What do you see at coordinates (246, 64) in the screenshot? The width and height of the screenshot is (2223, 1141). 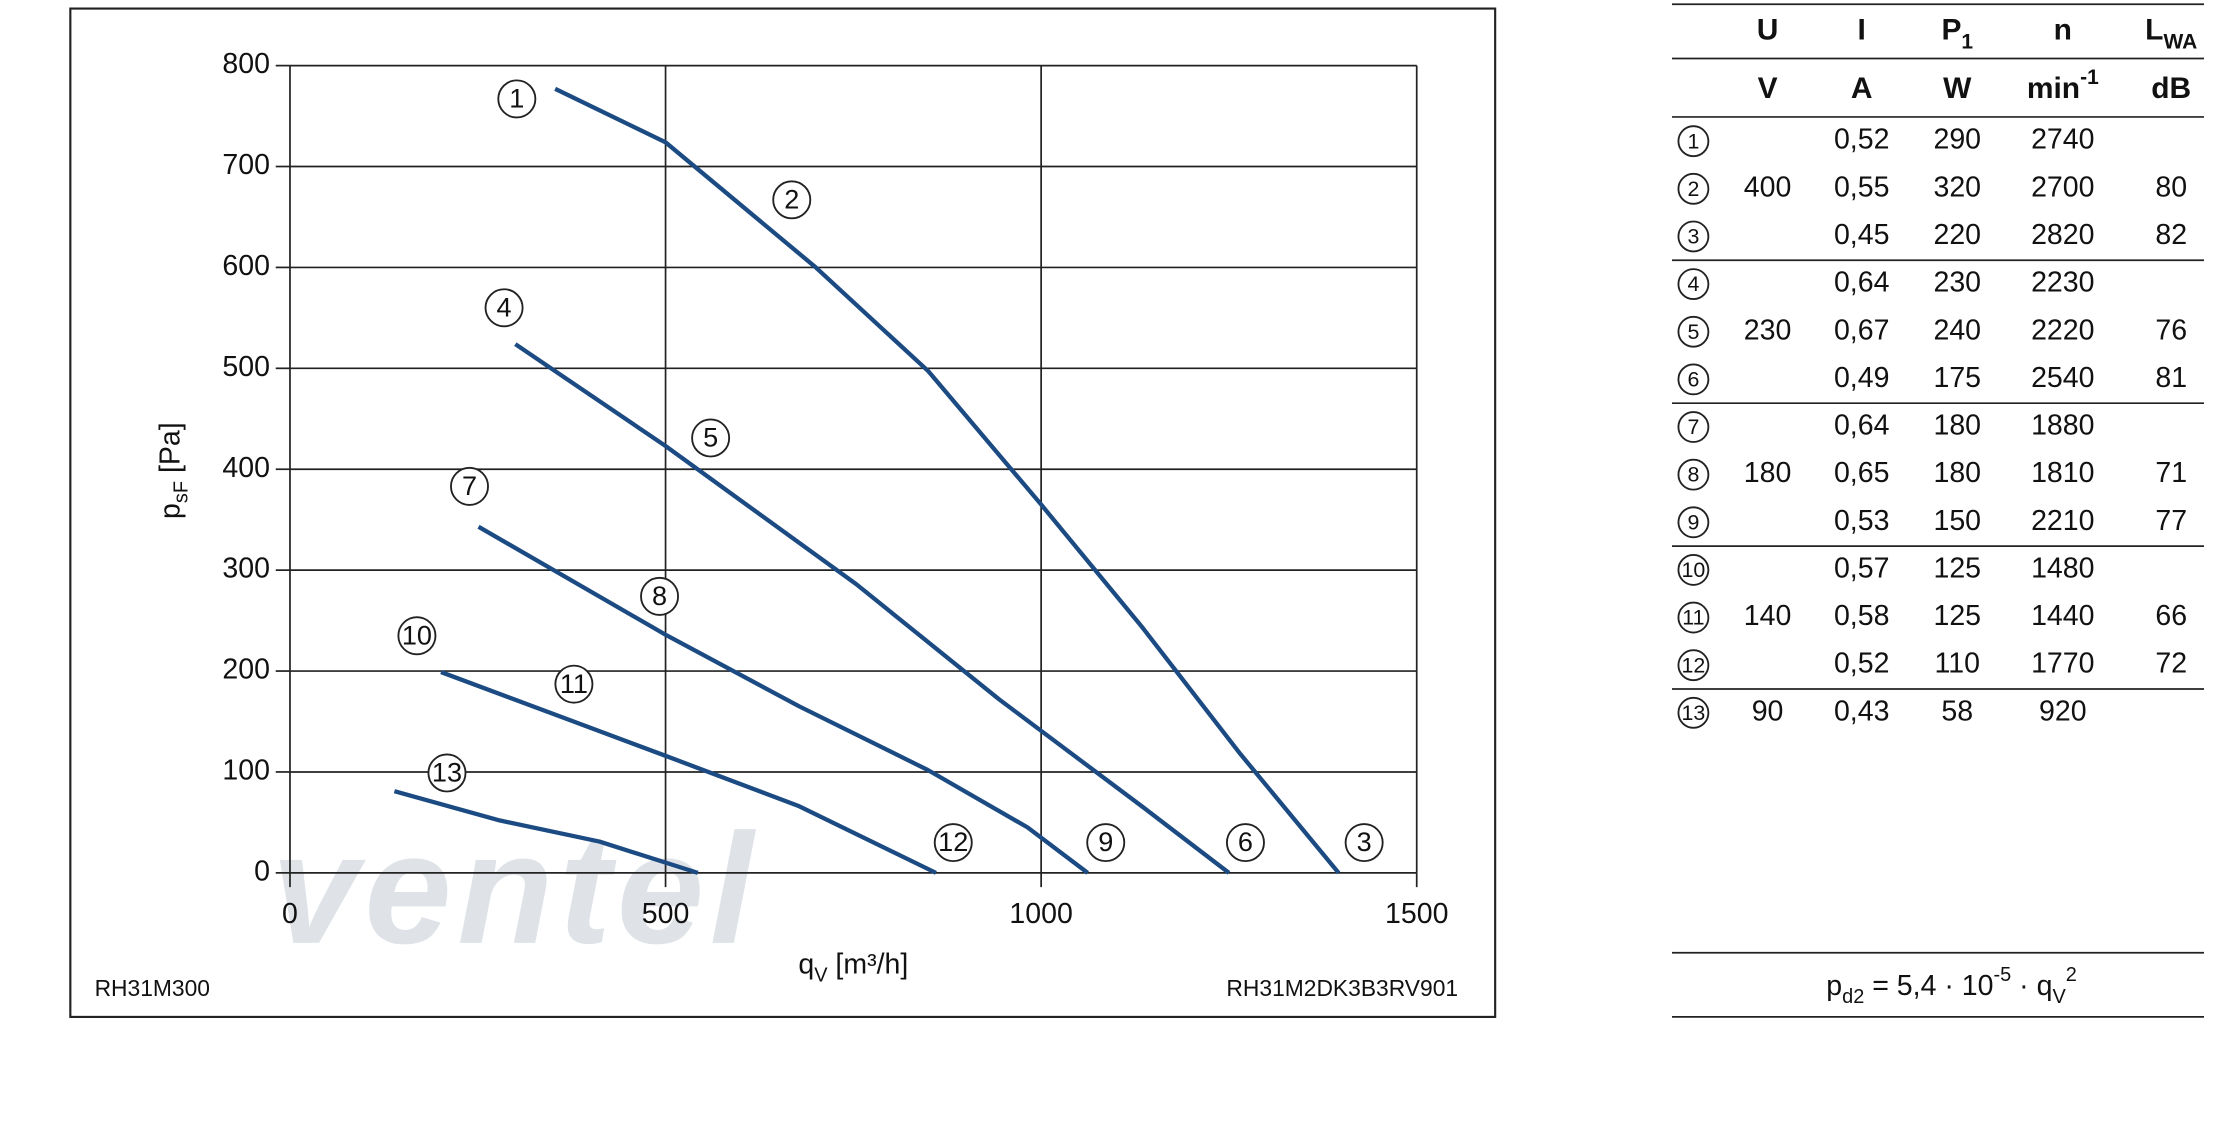 I see `y-tick-label: 800` at bounding box center [246, 64].